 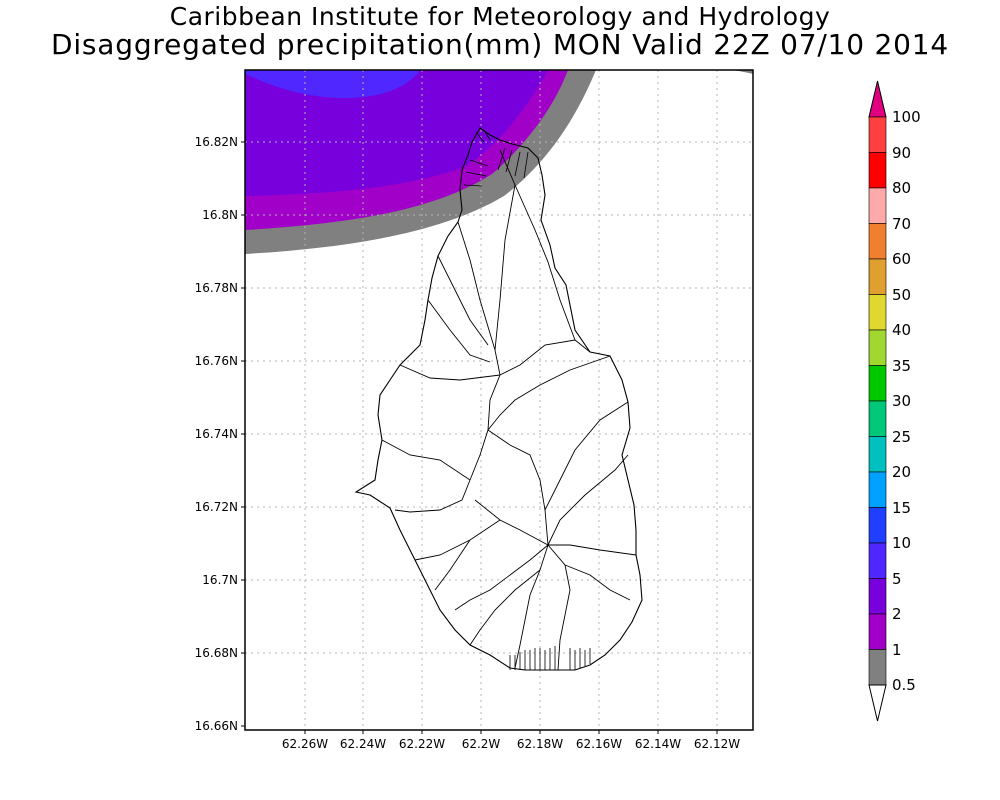 What do you see at coordinates (743, 72) in the screenshot?
I see `precip-band-edge-ne` at bounding box center [743, 72].